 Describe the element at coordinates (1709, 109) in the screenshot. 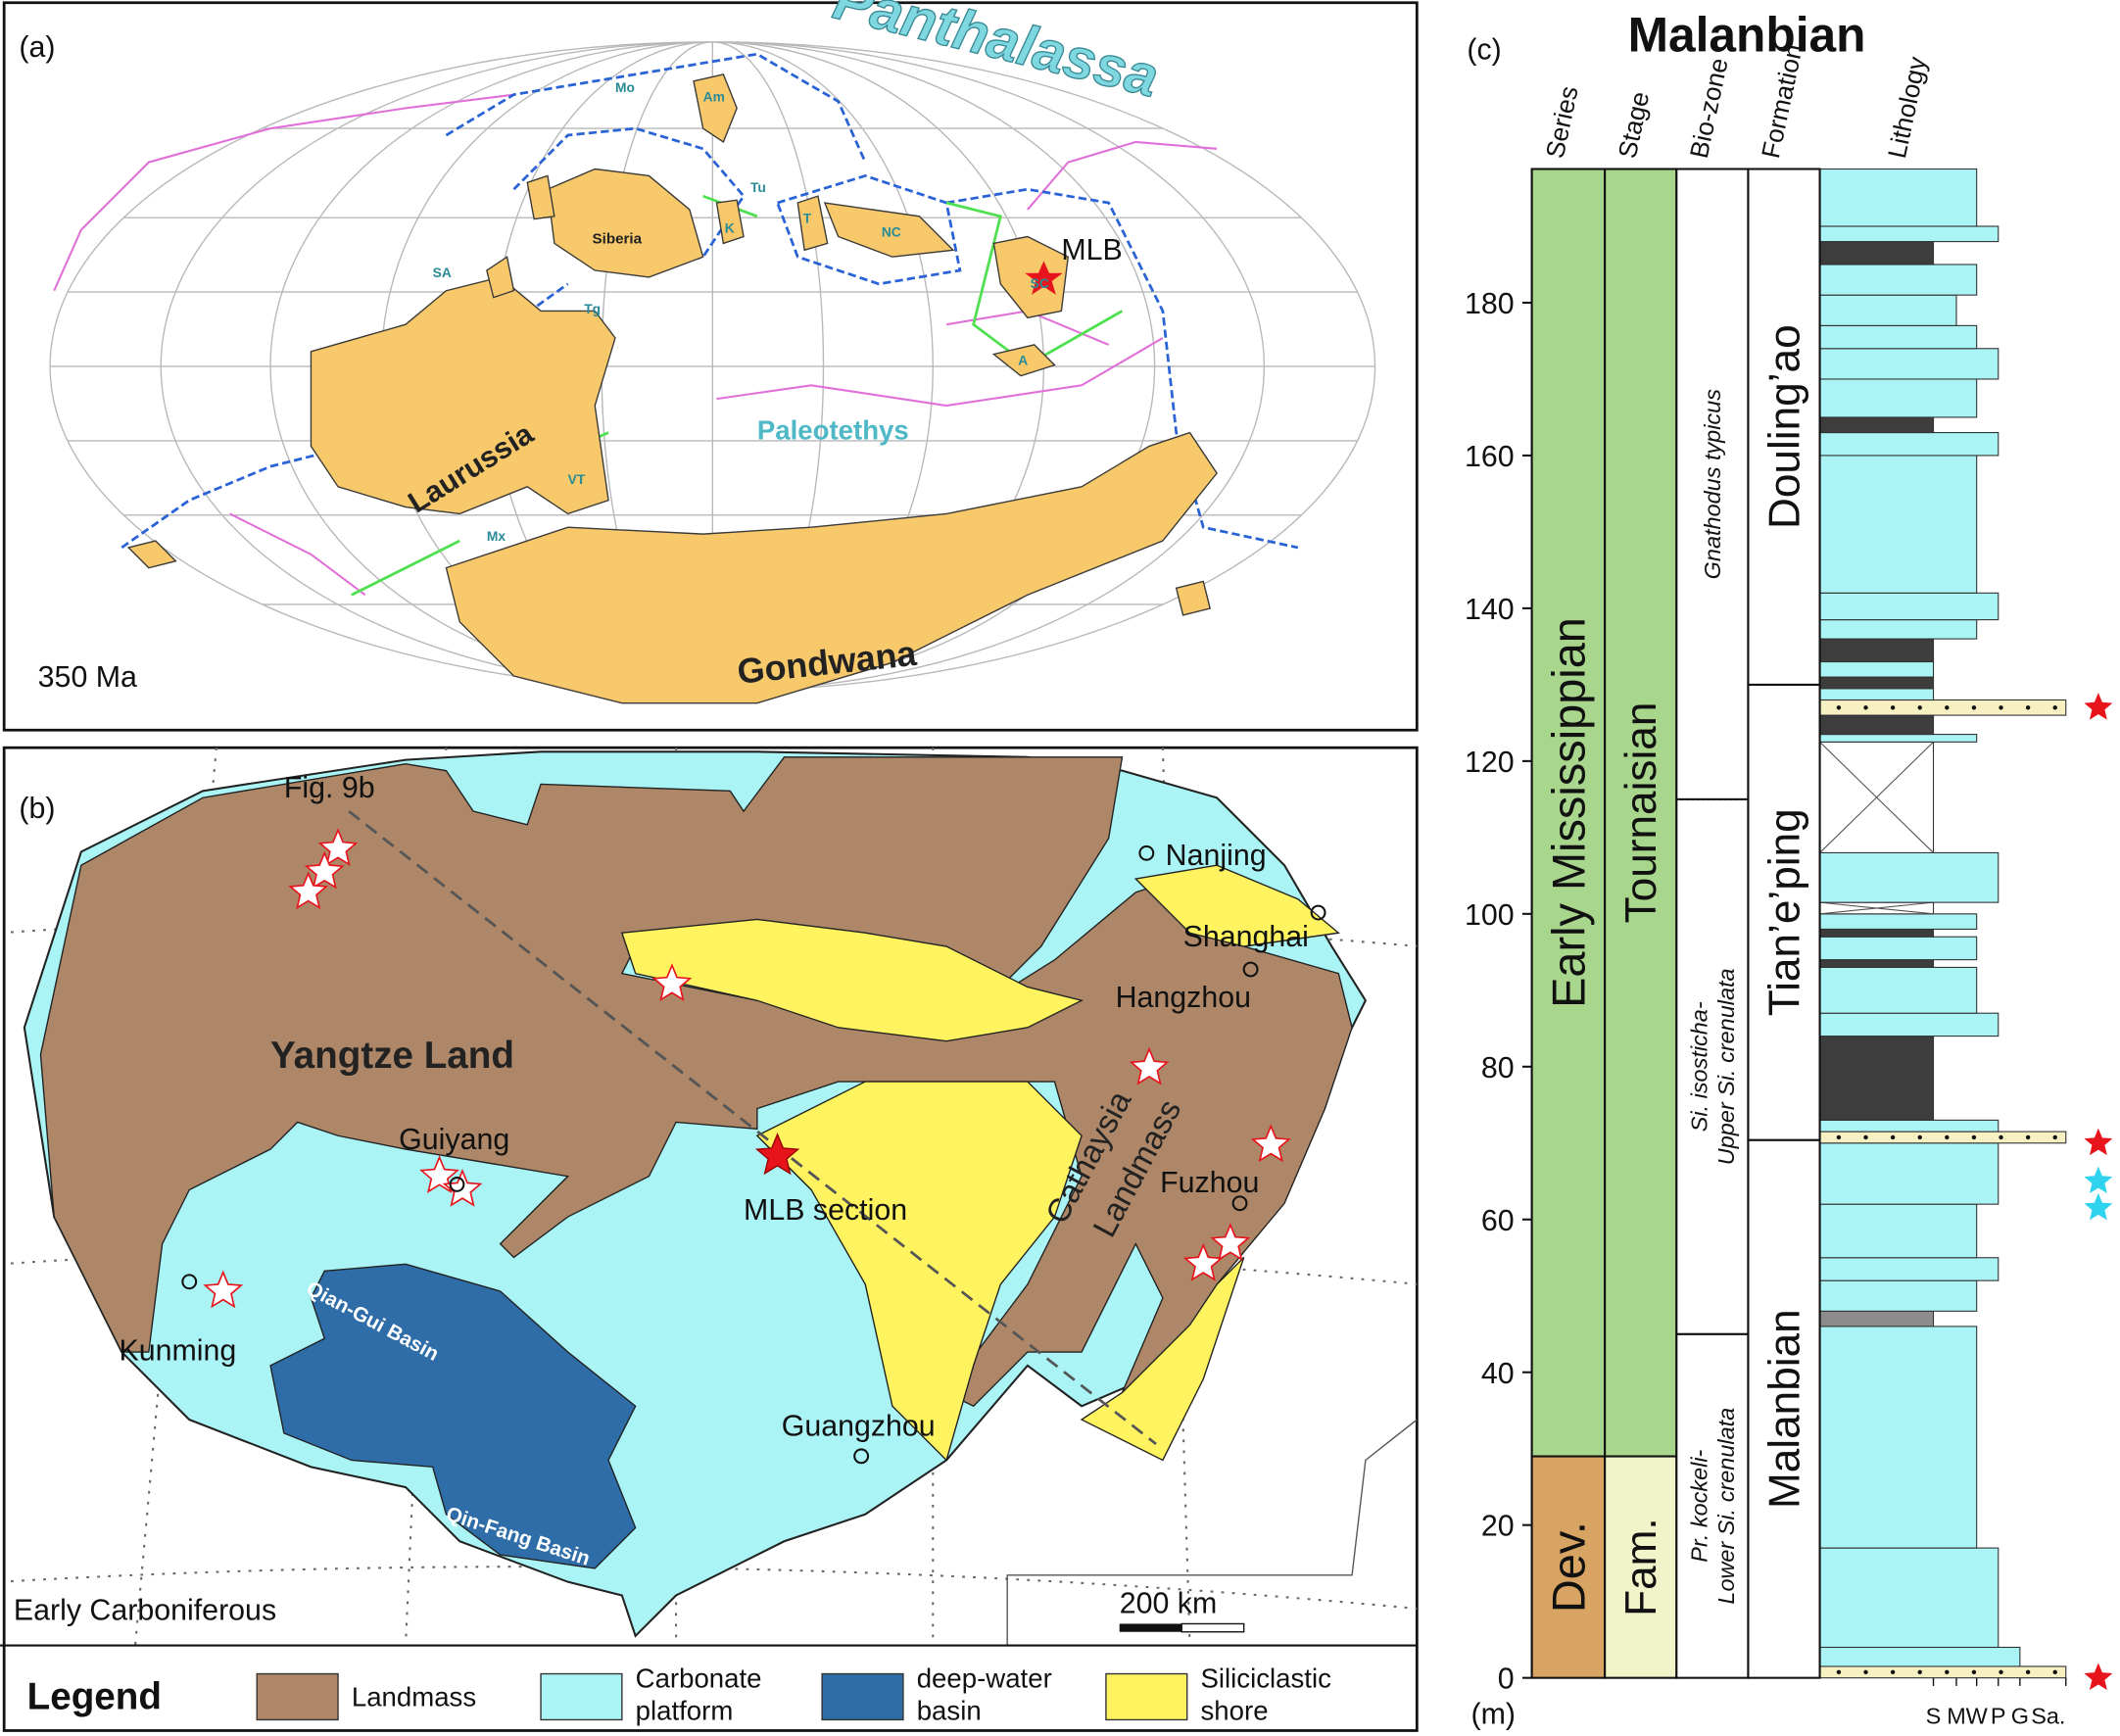

I see `column-header: Bio-zone` at that location.